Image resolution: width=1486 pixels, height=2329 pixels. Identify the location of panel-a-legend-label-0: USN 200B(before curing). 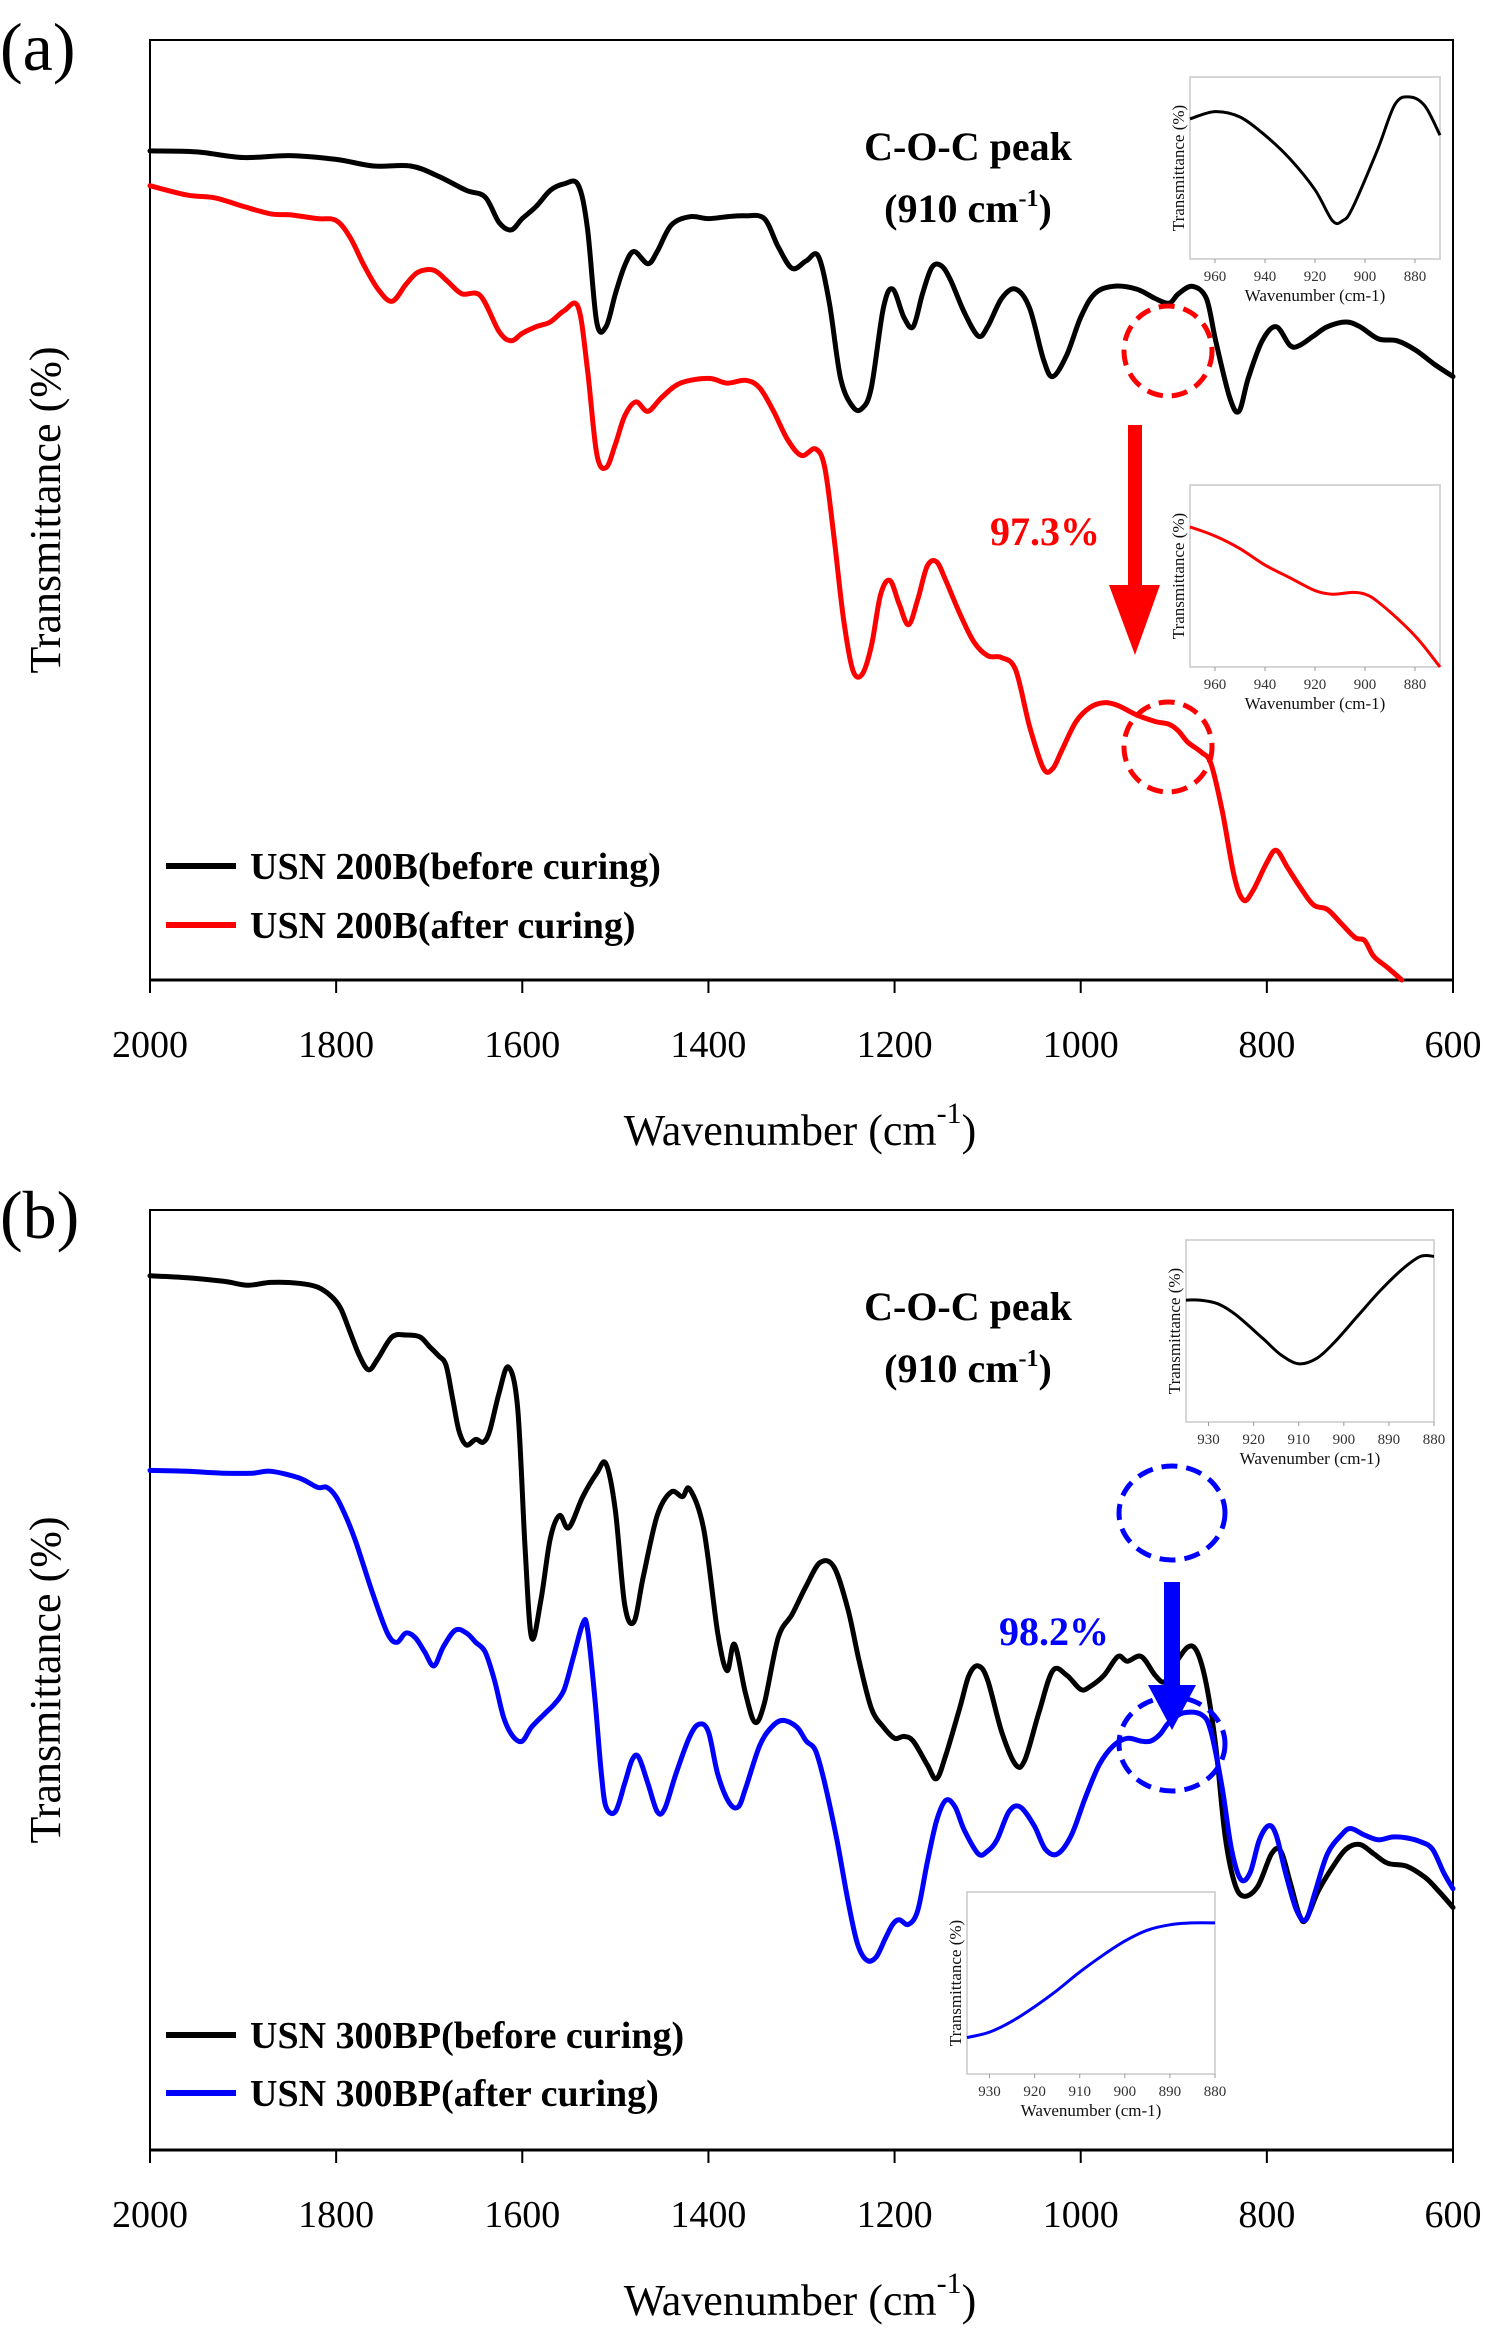
(455, 867).